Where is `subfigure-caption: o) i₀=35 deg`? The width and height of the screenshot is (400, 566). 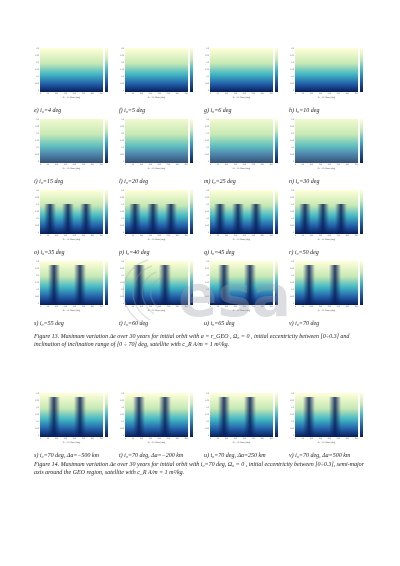 subfigure-caption: o) i₀=35 deg is located at coordinates (49, 253).